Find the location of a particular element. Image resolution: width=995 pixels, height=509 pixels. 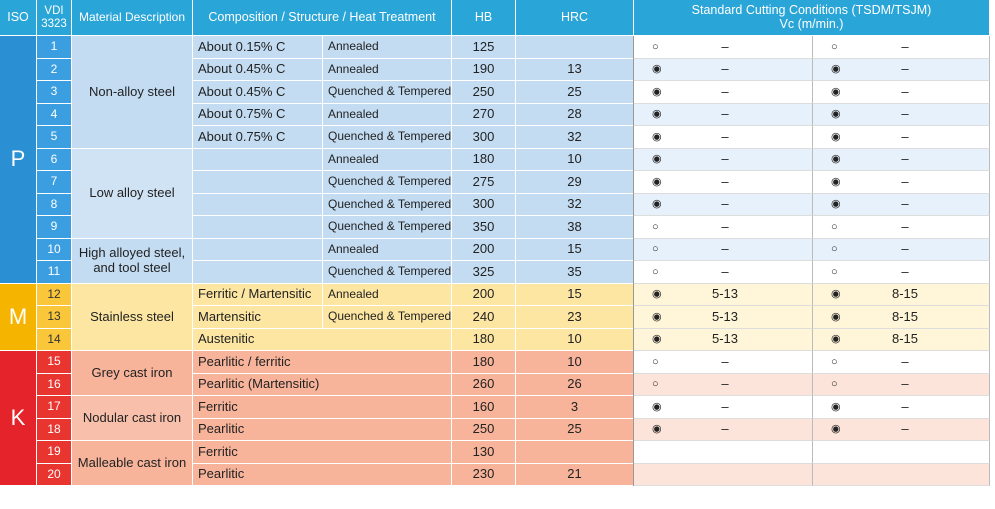

material-name: Non-alloy steel is located at coordinates (132, 91).